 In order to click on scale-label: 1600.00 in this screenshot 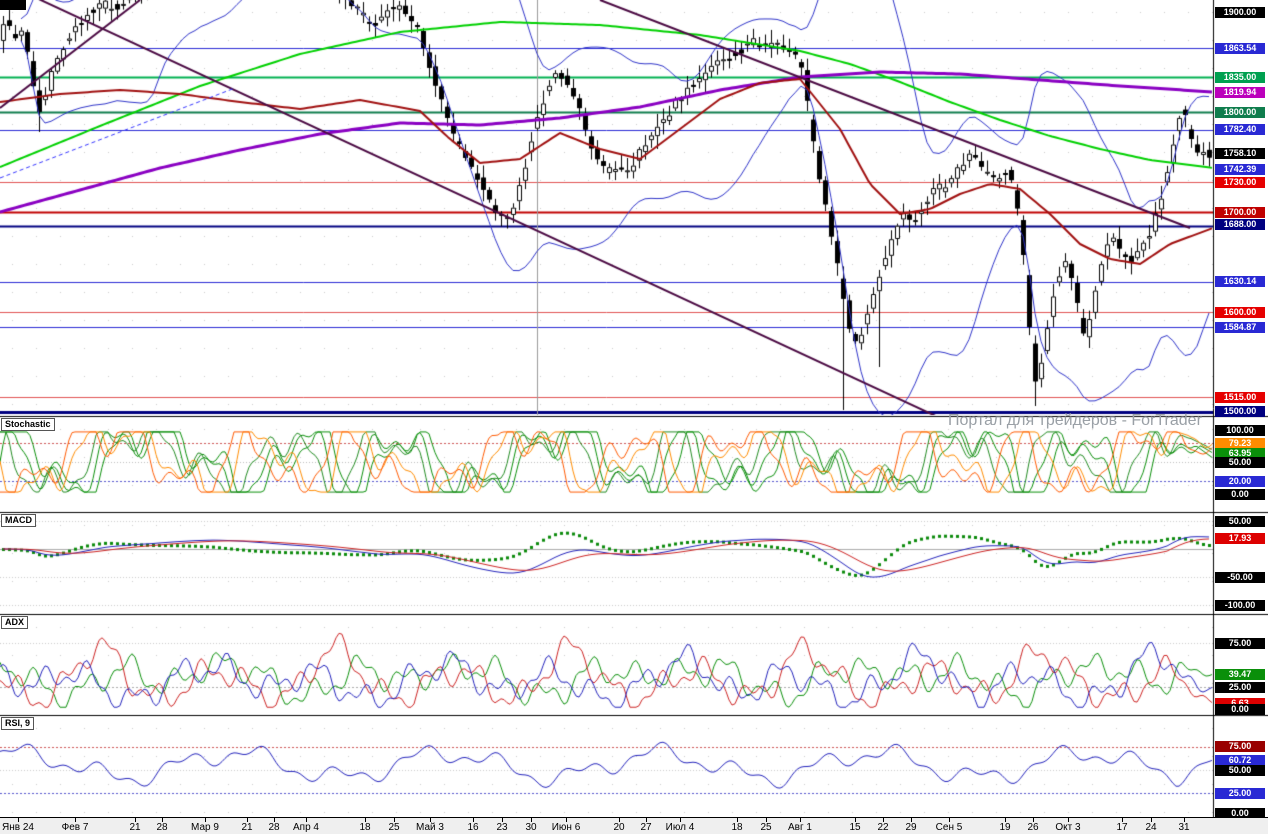, I will do `click(1240, 312)`.